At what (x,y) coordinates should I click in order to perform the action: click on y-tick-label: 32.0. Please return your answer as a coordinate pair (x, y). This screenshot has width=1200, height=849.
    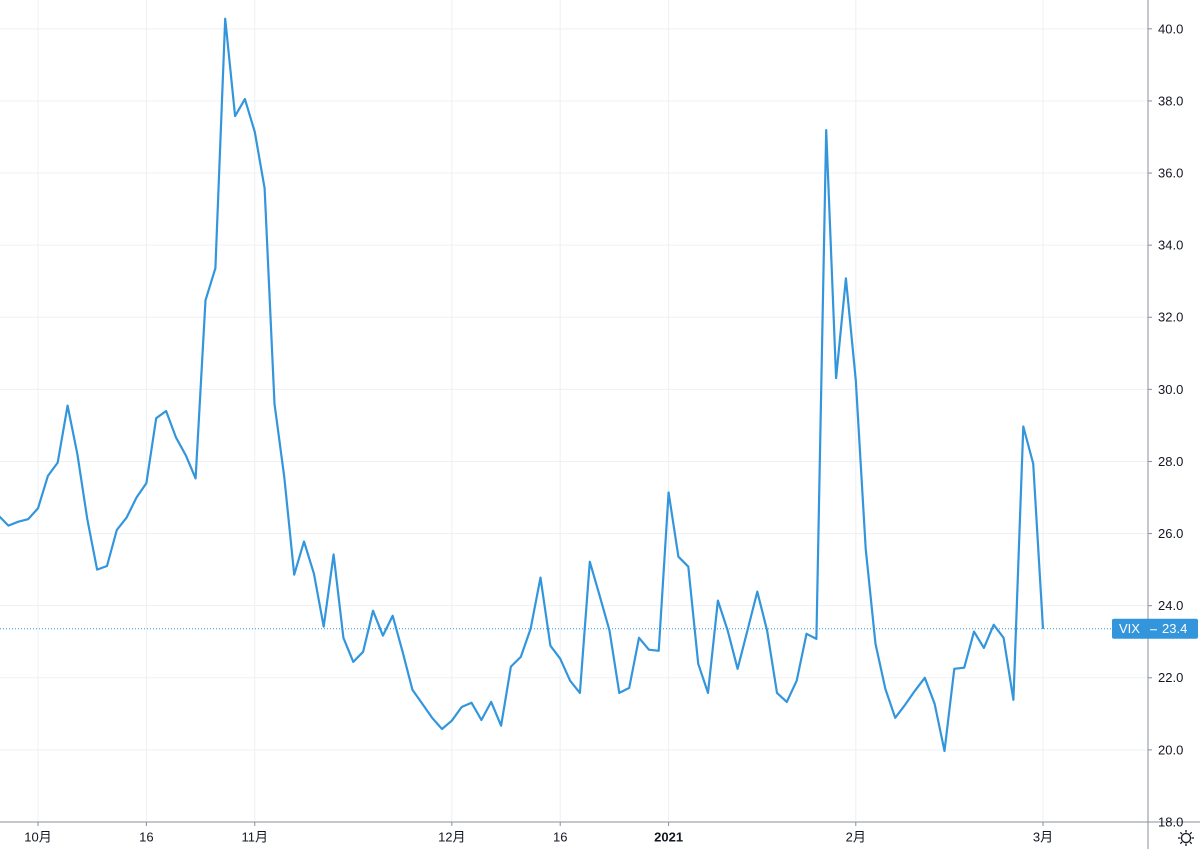
    Looking at the image, I should click on (1170, 317).